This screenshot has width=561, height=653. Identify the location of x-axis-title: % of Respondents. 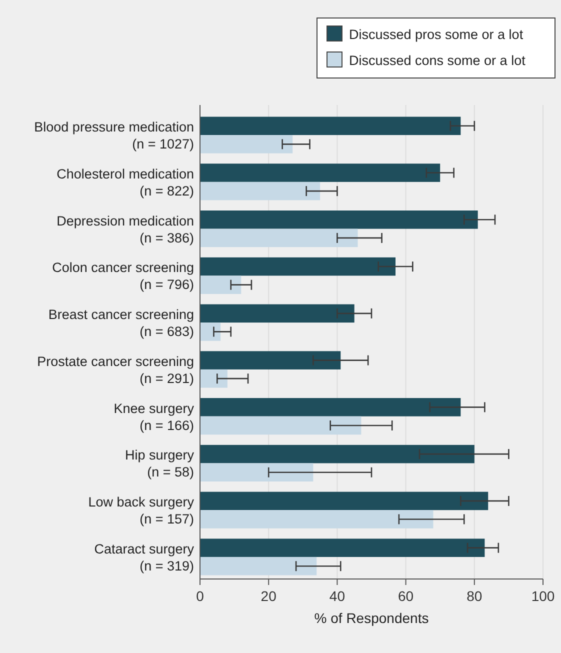
(371, 618).